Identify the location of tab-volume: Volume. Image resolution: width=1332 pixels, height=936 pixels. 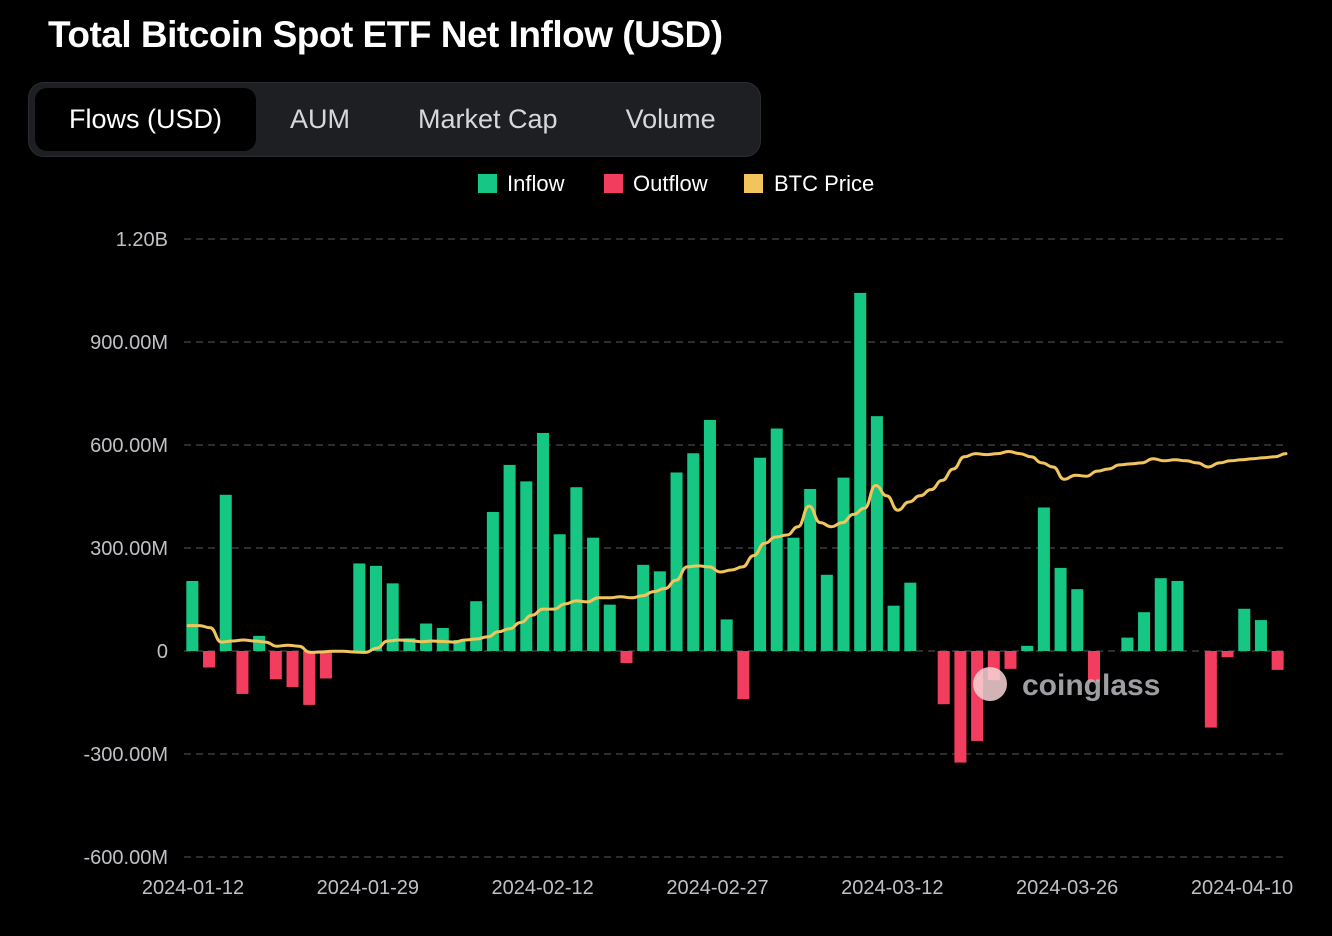
(670, 119).